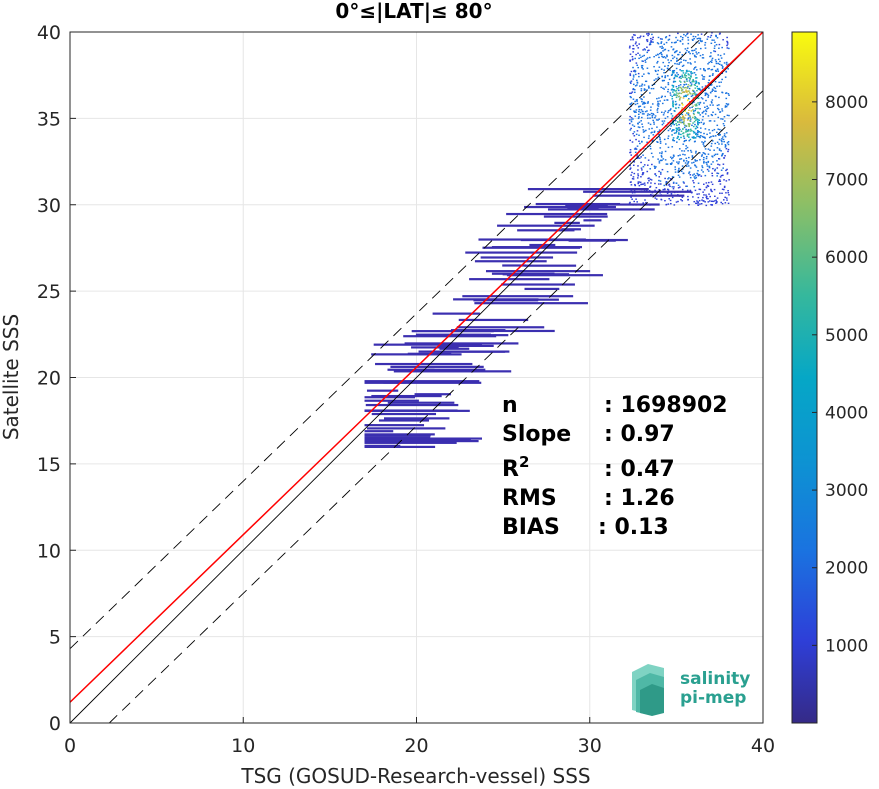 The height and width of the screenshot is (789, 879). I want to click on stat-bias-label: BIAS, so click(531, 527).